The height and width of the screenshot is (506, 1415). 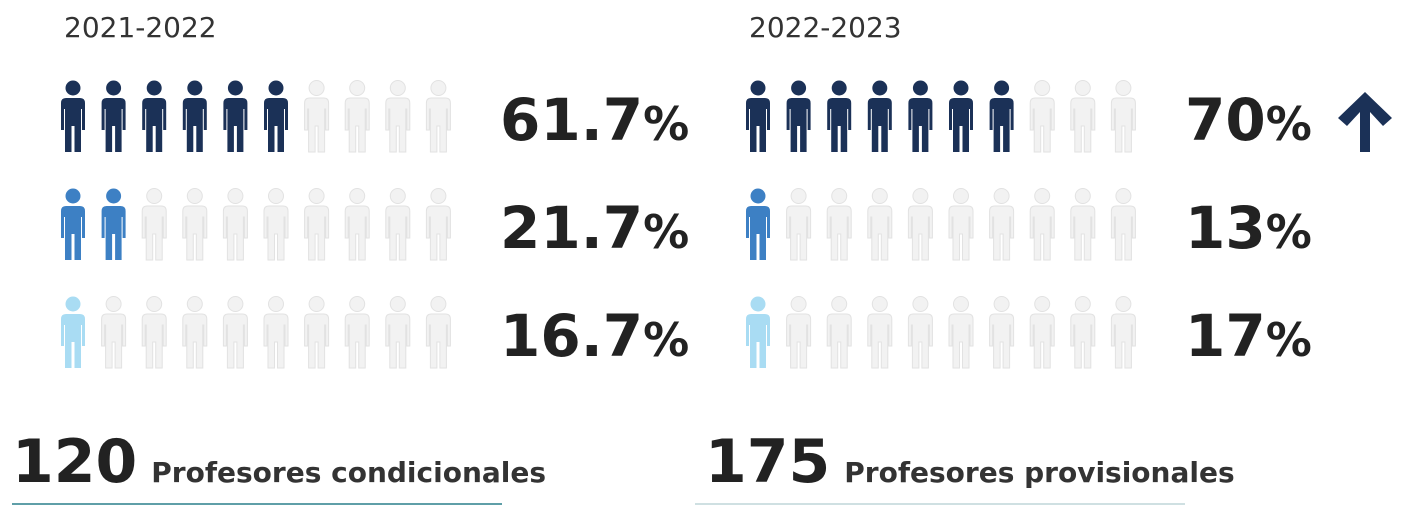 I want to click on total-value: 175, so click(x=767, y=462).